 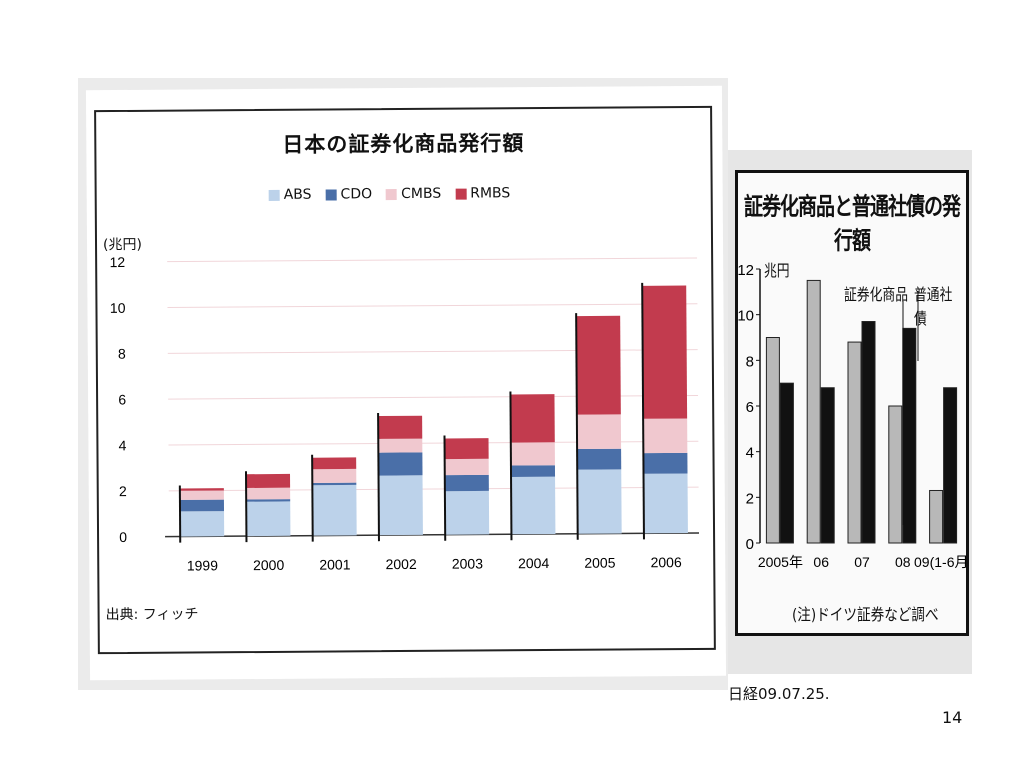 What do you see at coordinates (862, 562) in the screenshot?
I see `x-tick-label: 07` at bounding box center [862, 562].